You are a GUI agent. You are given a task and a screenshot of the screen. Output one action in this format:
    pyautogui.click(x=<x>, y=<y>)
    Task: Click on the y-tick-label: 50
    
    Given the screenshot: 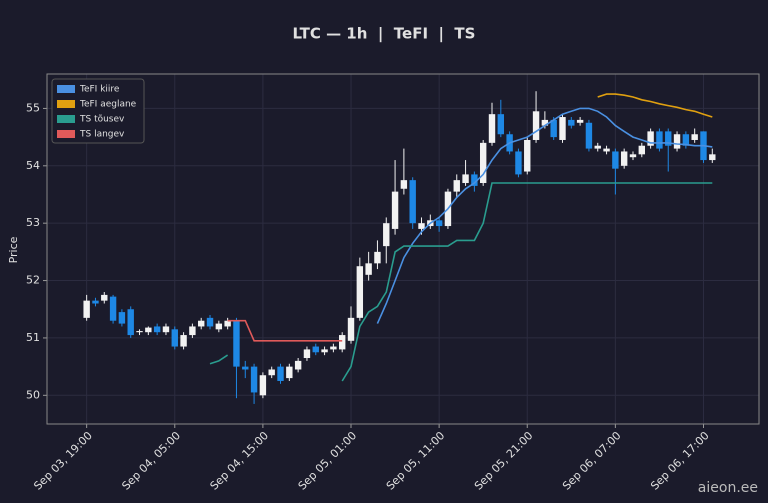 What is the action you would take?
    pyautogui.click(x=33, y=394)
    